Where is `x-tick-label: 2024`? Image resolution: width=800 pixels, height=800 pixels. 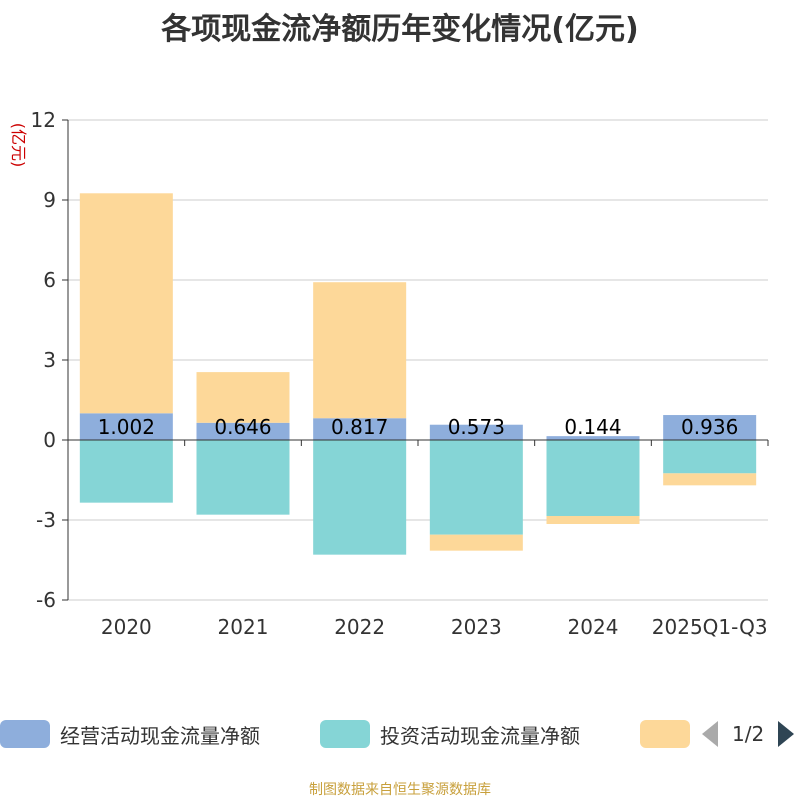
x-tick-label: 2024 is located at coordinates (593, 627).